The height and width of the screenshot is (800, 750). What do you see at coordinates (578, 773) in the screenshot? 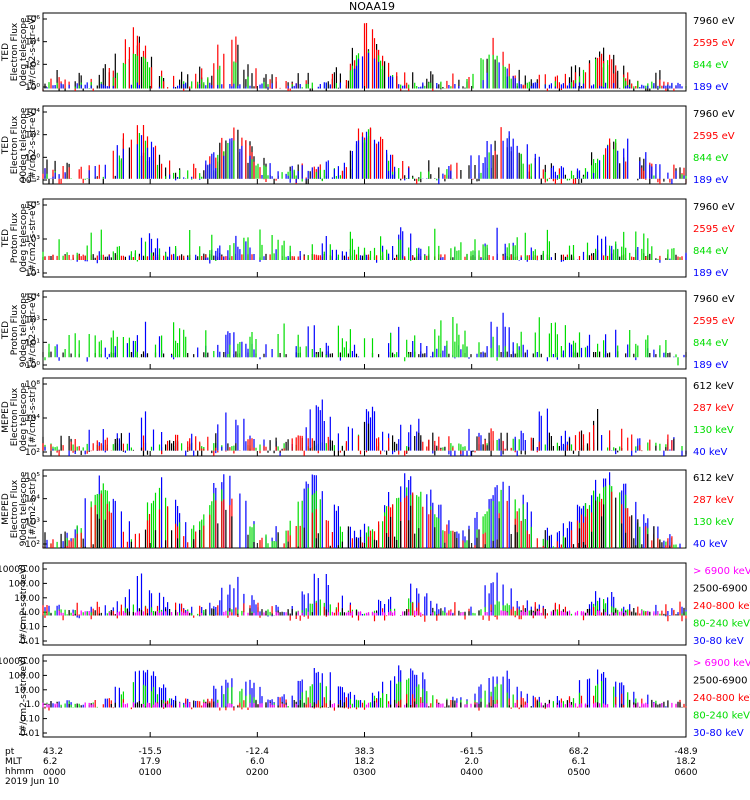
I see `x-tick-label-hhmm: 0500` at bounding box center [578, 773].